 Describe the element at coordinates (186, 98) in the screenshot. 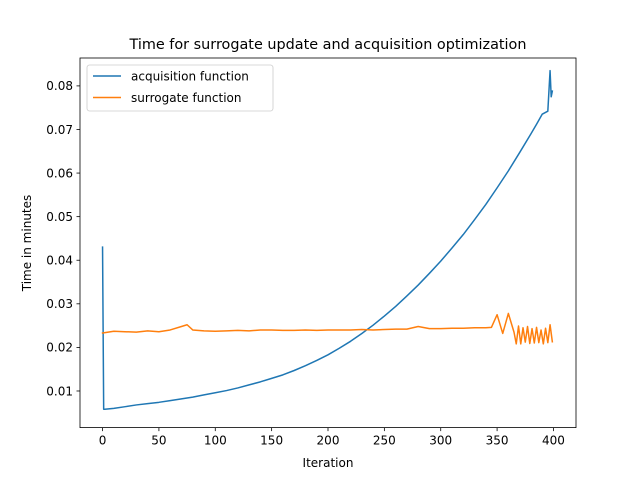

I see `legend-label-1: surrogate function` at that location.